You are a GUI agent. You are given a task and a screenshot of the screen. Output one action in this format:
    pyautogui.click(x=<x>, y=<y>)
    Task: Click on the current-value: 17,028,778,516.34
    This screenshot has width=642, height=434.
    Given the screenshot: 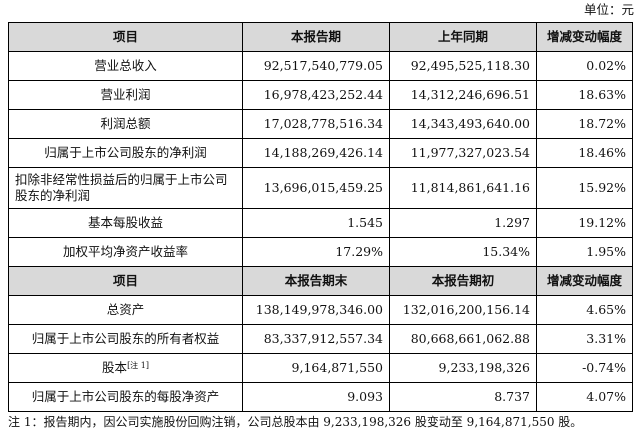 What is the action you would take?
    pyautogui.click(x=316, y=124)
    